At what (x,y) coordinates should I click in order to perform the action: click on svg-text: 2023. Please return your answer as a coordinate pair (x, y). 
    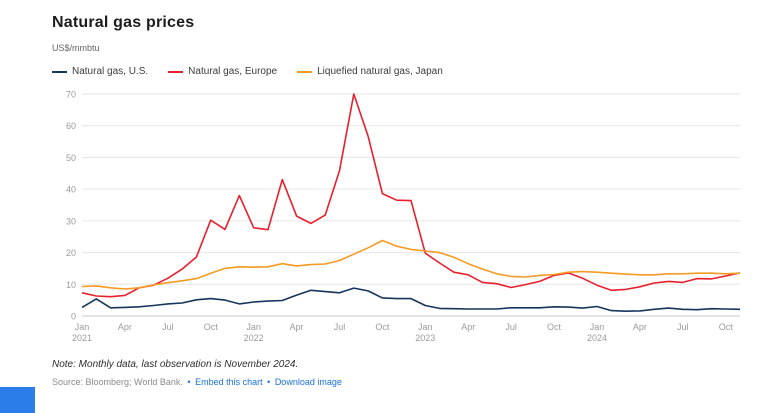
    Looking at the image, I should click on (425, 338).